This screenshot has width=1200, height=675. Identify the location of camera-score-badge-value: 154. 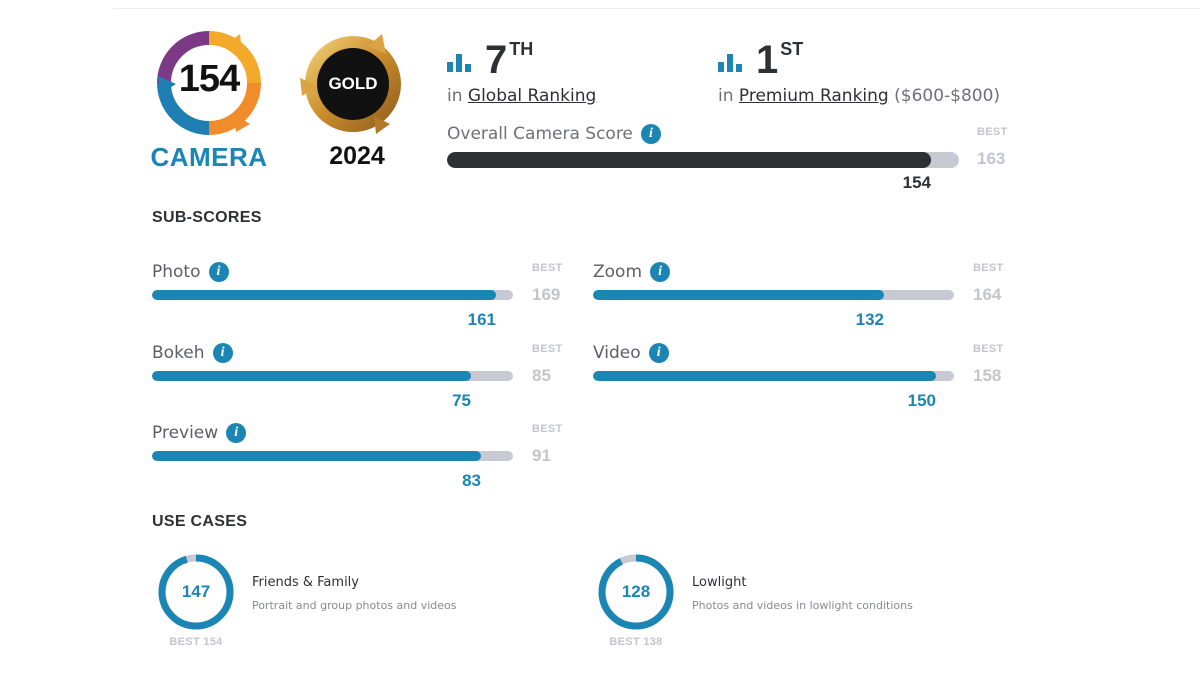
(209, 79).